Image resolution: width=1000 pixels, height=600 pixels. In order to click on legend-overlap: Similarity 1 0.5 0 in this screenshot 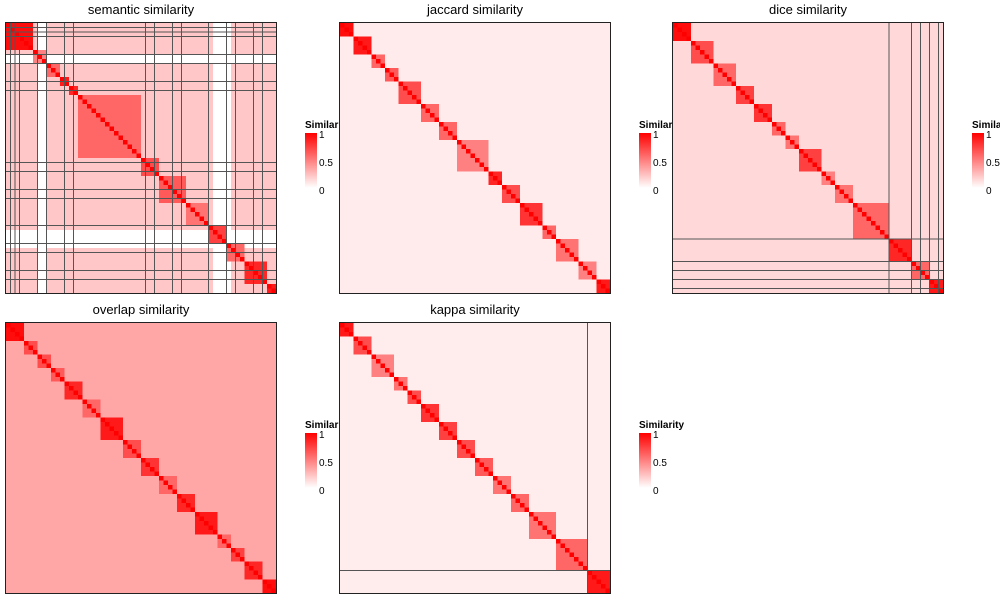, I will do `click(325, 460)`.